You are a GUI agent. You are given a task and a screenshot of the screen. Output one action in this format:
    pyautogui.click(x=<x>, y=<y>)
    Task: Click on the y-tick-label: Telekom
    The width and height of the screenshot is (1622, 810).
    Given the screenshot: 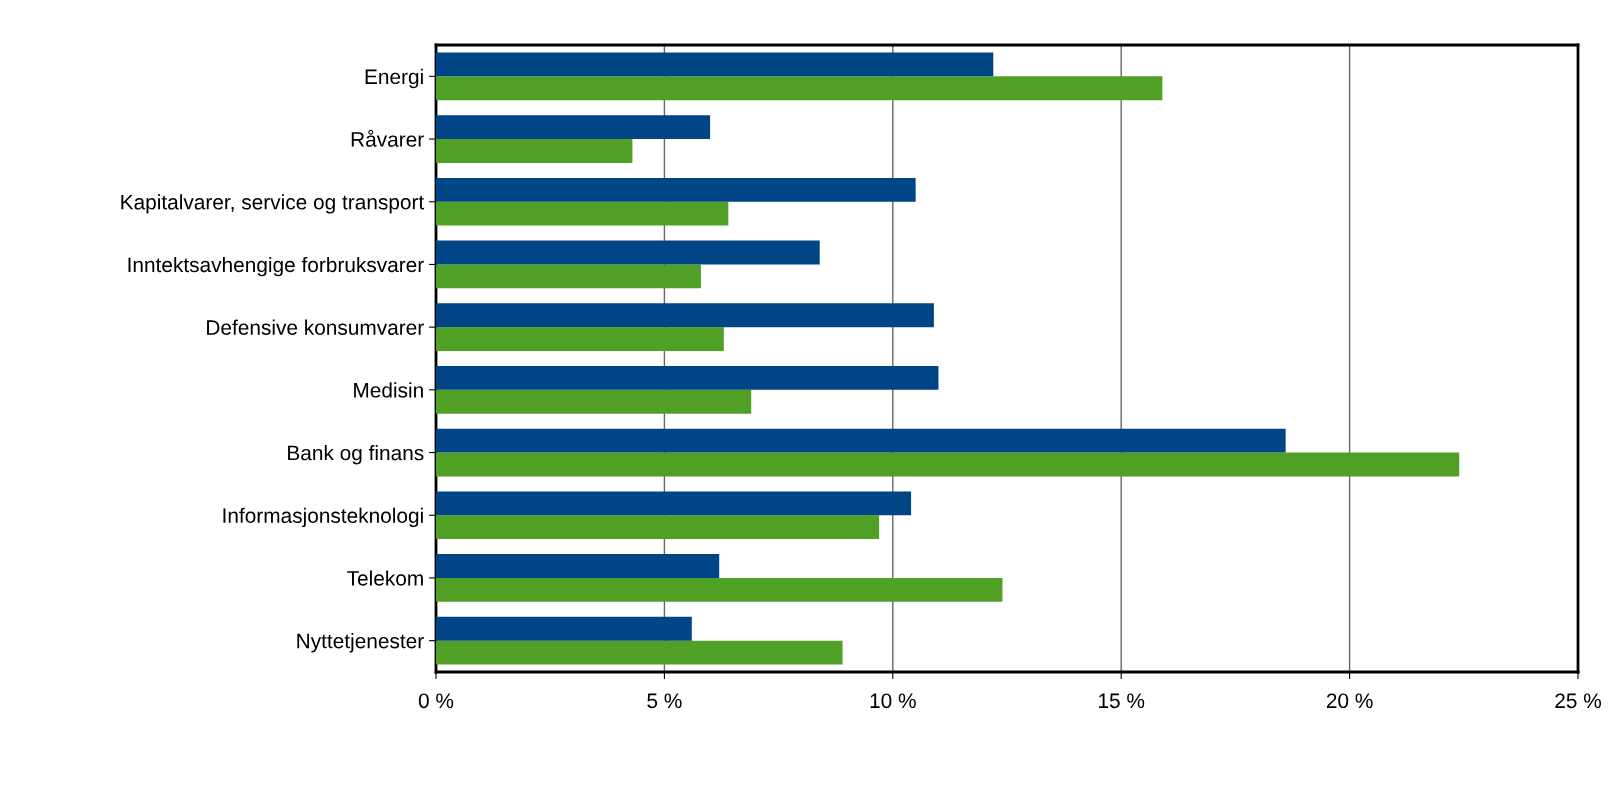 What is the action you would take?
    pyautogui.click(x=385, y=578)
    